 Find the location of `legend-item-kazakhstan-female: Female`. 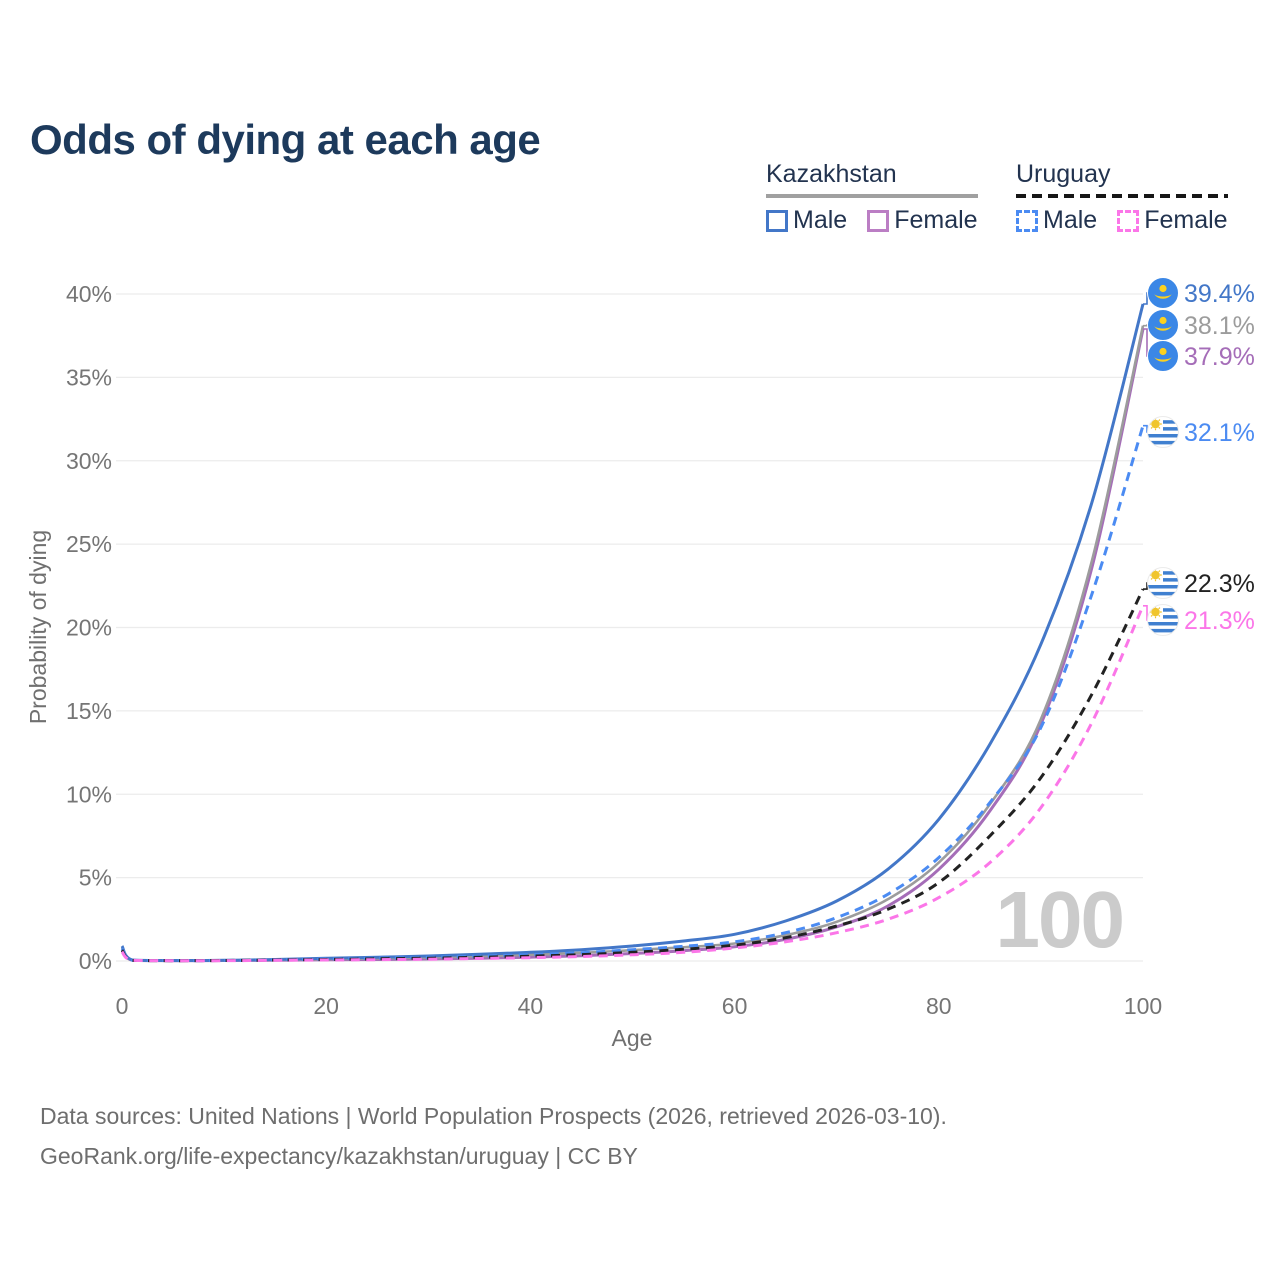

legend-item-kazakhstan-female: Female is located at coordinates (922, 220).